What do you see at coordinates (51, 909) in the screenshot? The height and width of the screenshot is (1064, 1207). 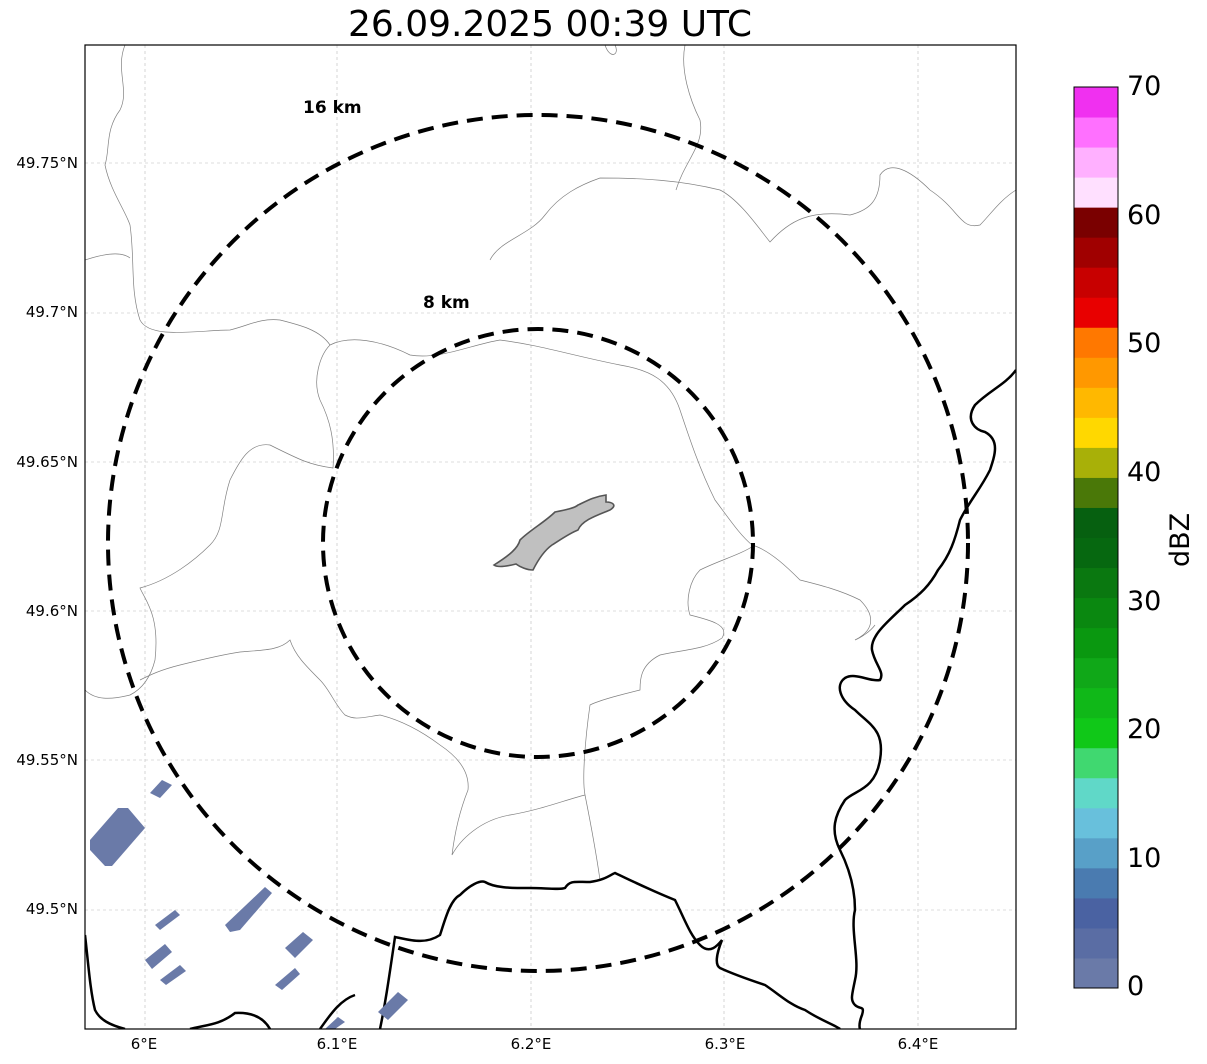 I see `y-tick-label: 49.5°N` at bounding box center [51, 909].